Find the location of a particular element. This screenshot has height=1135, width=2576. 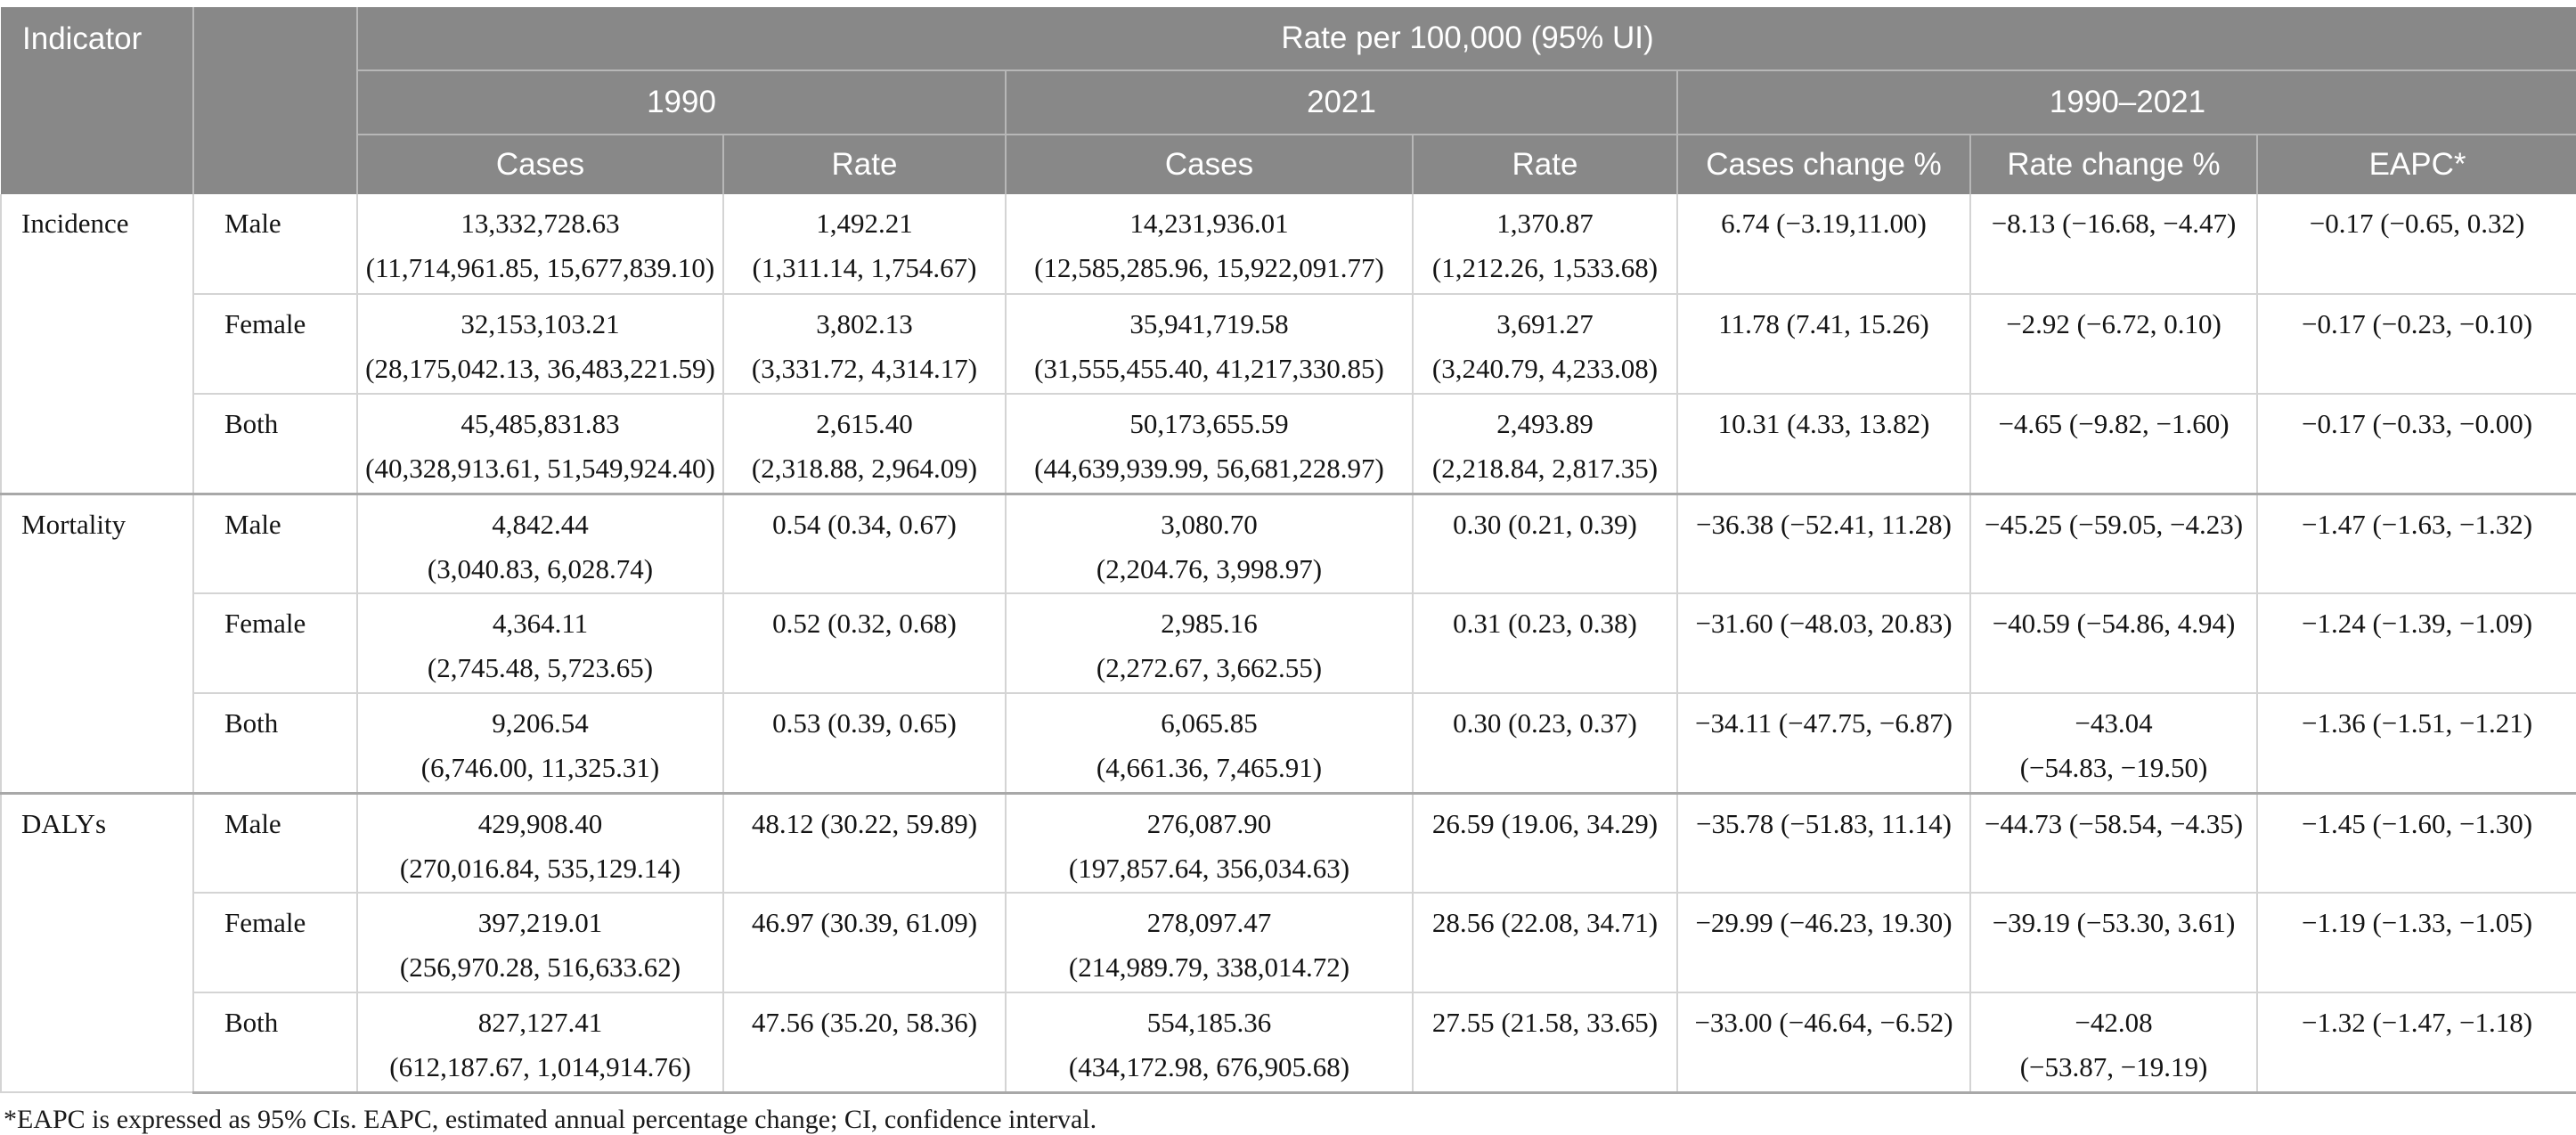

header-row-2: 1990 2021 1990–2021 is located at coordinates (1289, 102).